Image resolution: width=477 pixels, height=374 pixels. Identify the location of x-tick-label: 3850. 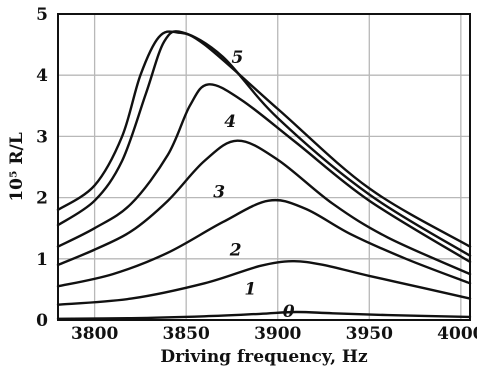
(186, 334).